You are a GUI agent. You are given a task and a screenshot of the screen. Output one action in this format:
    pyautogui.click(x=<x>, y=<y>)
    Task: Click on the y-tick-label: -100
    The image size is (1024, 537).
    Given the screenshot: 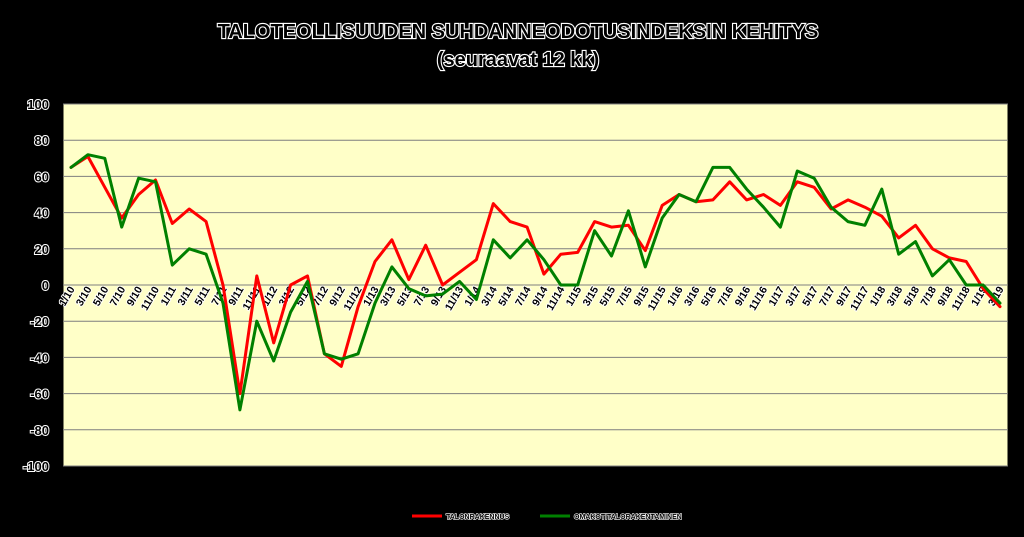 What is the action you would take?
    pyautogui.click(x=36, y=466)
    